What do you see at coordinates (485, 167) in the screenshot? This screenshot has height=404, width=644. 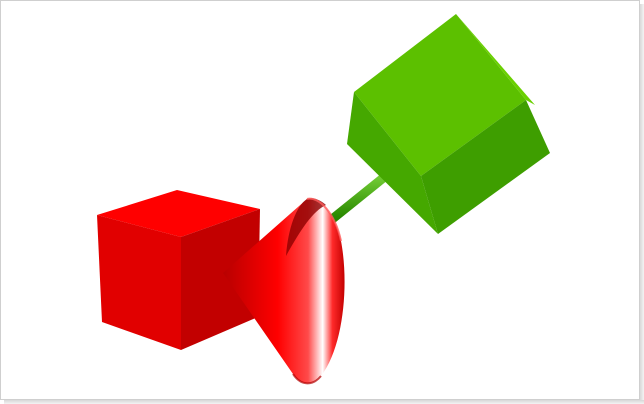 I see `green-cube-front` at bounding box center [485, 167].